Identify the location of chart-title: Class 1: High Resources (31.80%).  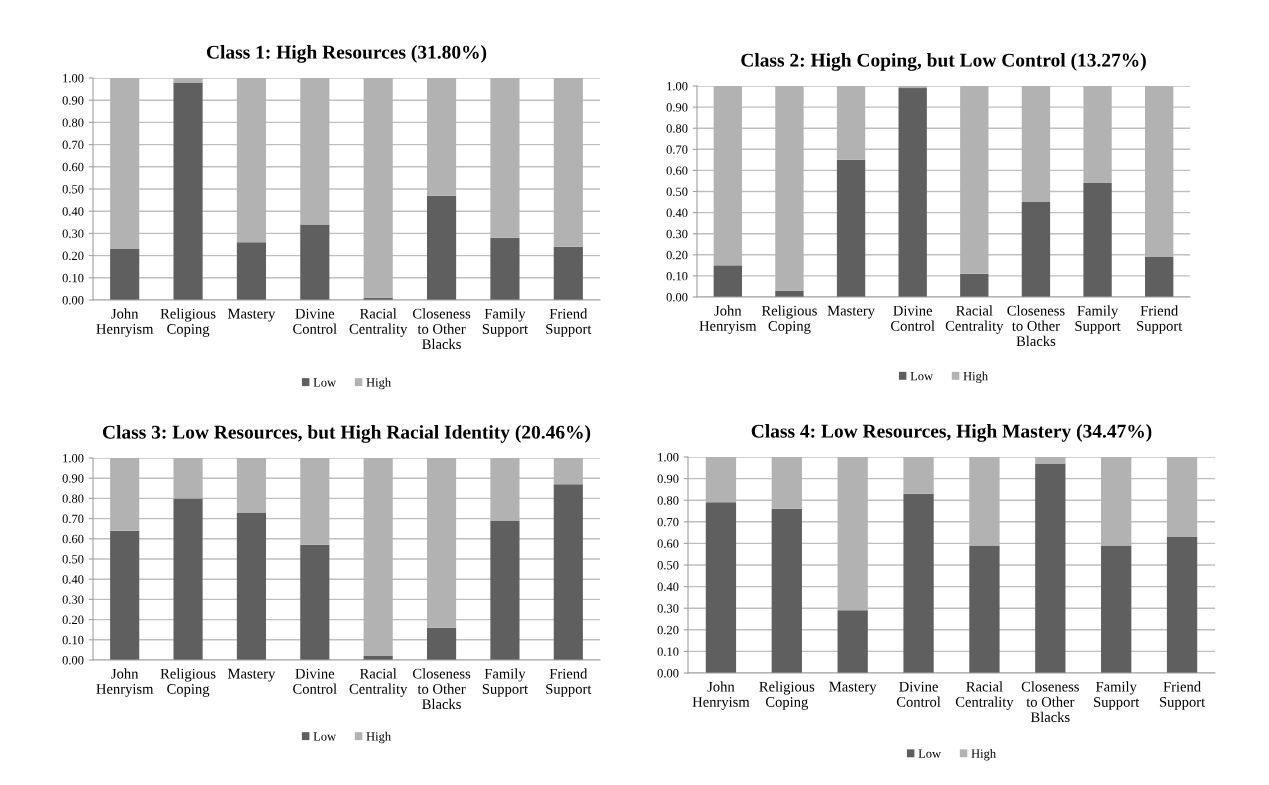
(346, 54).